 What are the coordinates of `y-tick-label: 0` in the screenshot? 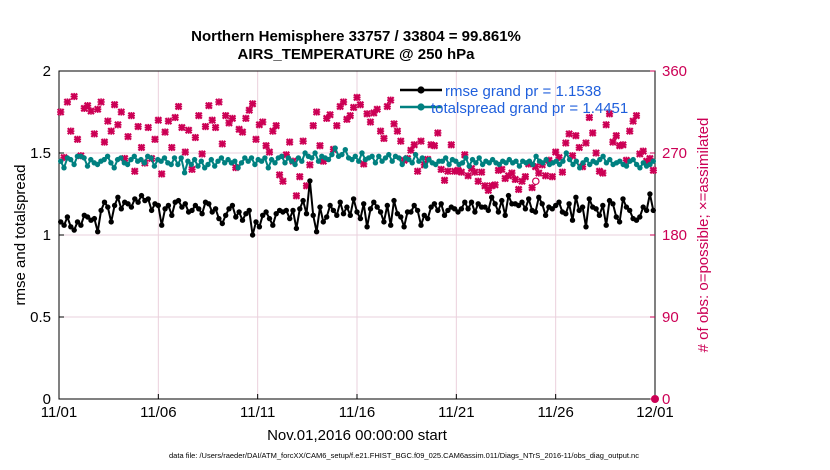 It's located at (47, 399).